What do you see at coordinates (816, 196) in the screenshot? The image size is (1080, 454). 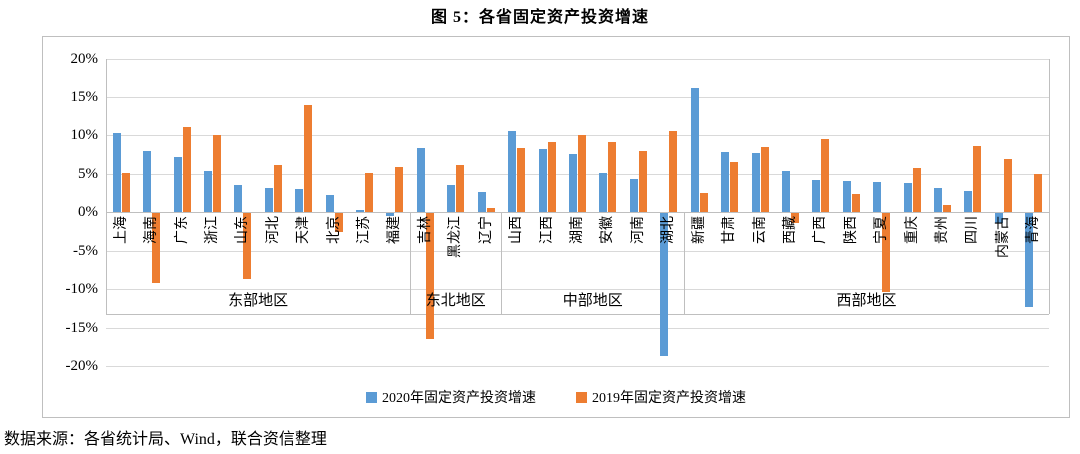 I see `bar-2020年-广西` at bounding box center [816, 196].